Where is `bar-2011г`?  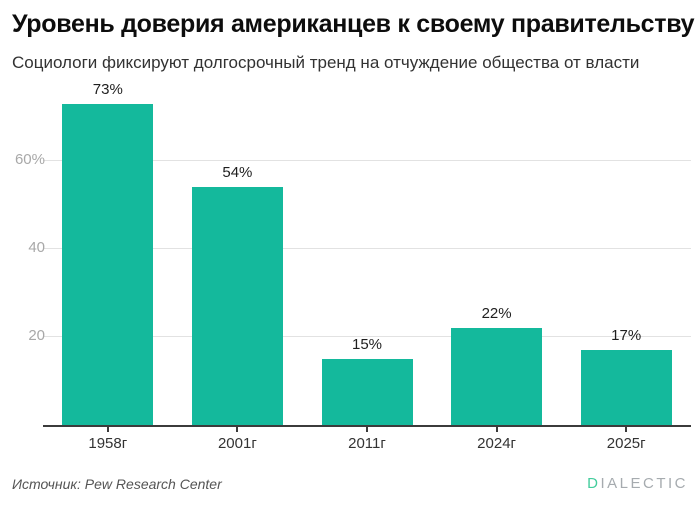
bar-2011г is located at coordinates (367, 392).